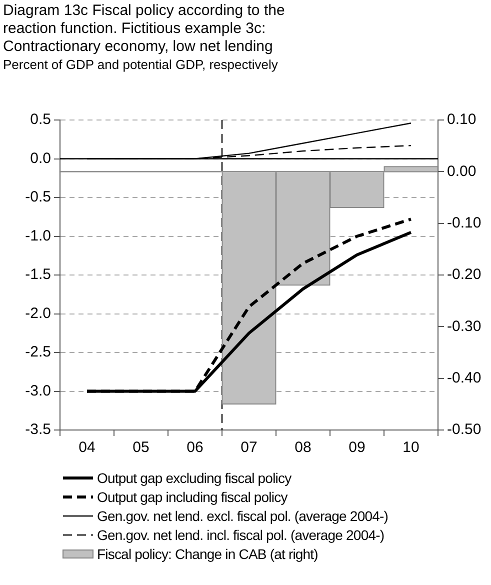 The width and height of the screenshot is (491, 585). Describe the element at coordinates (192, 496) in the screenshot. I see `legend-label: Output gap including fiscal policy` at that location.